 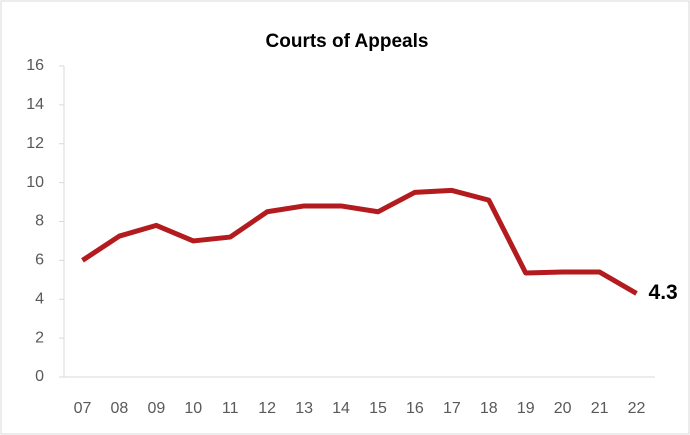 I want to click on x-tick-label: 16, so click(x=415, y=408).